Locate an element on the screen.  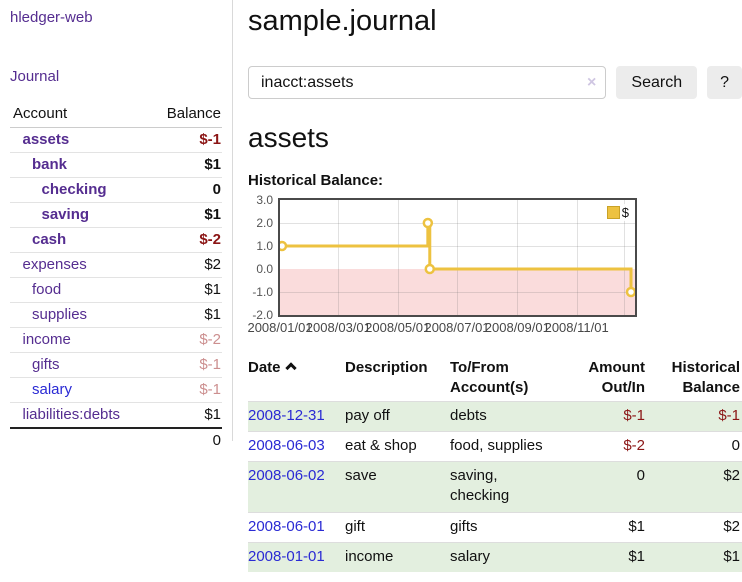
legend-swatch-icon is located at coordinates (613, 212).